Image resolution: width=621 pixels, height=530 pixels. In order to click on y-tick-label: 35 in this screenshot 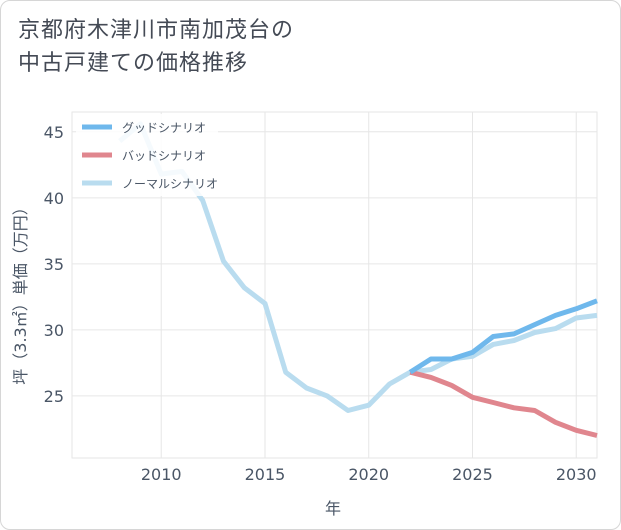, I will do `click(54, 264)`.